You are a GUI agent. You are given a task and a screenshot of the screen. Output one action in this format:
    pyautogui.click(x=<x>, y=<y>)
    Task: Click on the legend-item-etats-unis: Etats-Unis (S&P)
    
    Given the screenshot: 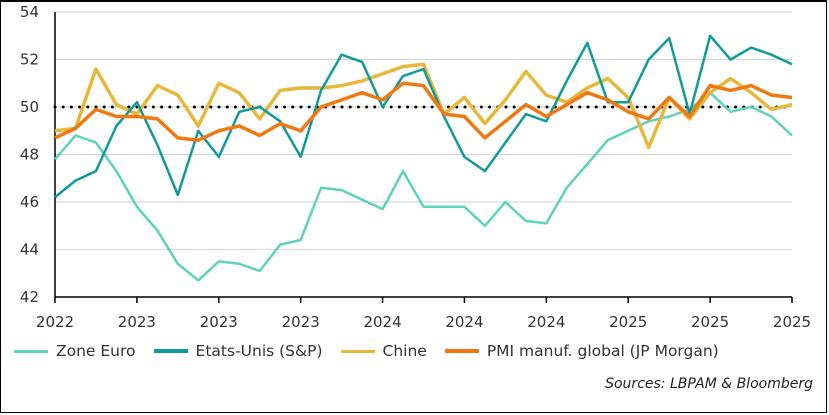 What is the action you would take?
    pyautogui.click(x=238, y=351)
    